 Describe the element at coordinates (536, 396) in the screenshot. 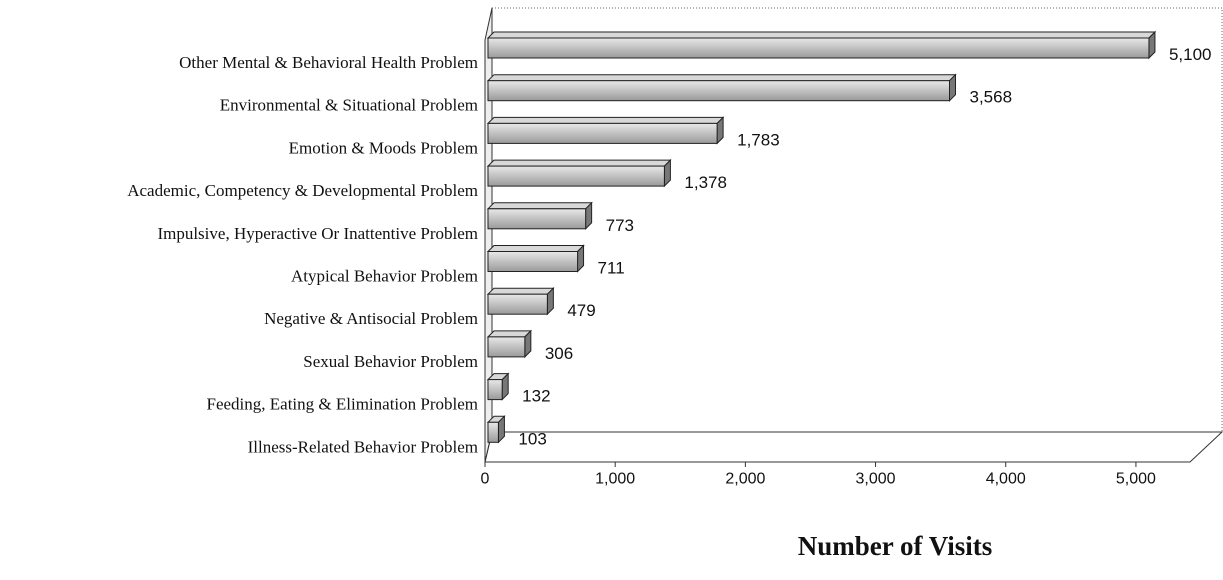

I see `value-label: 132` at that location.